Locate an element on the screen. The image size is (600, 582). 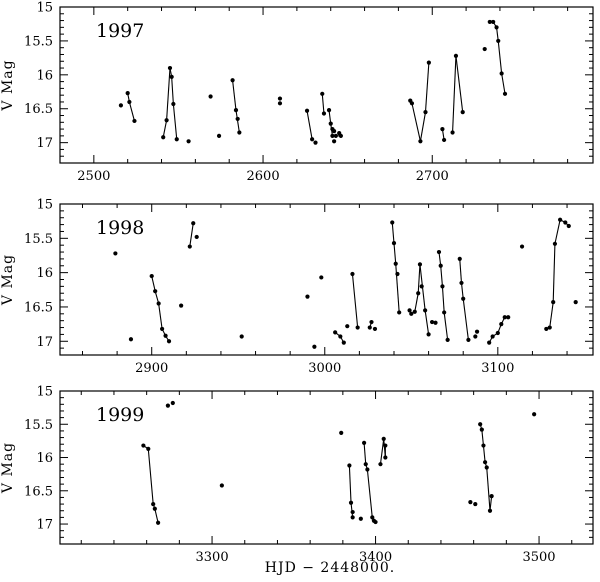
panel-year-label: 1999 is located at coordinates (120, 415).